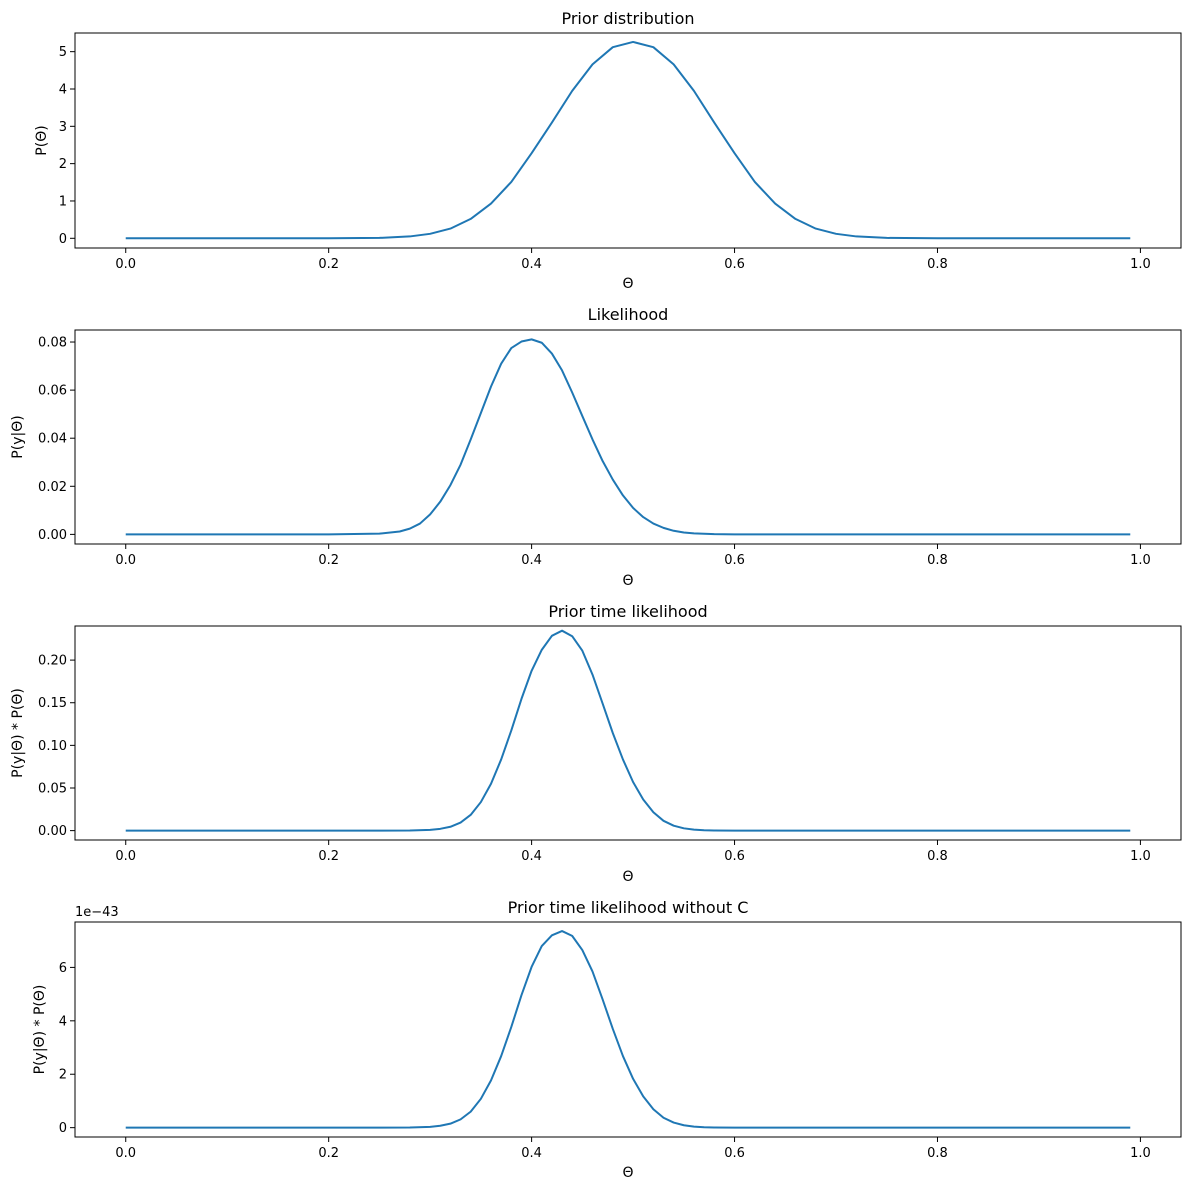 The image size is (1189, 1190). What do you see at coordinates (52, 439) in the screenshot?
I see `y-tick-label: 0.04` at bounding box center [52, 439].